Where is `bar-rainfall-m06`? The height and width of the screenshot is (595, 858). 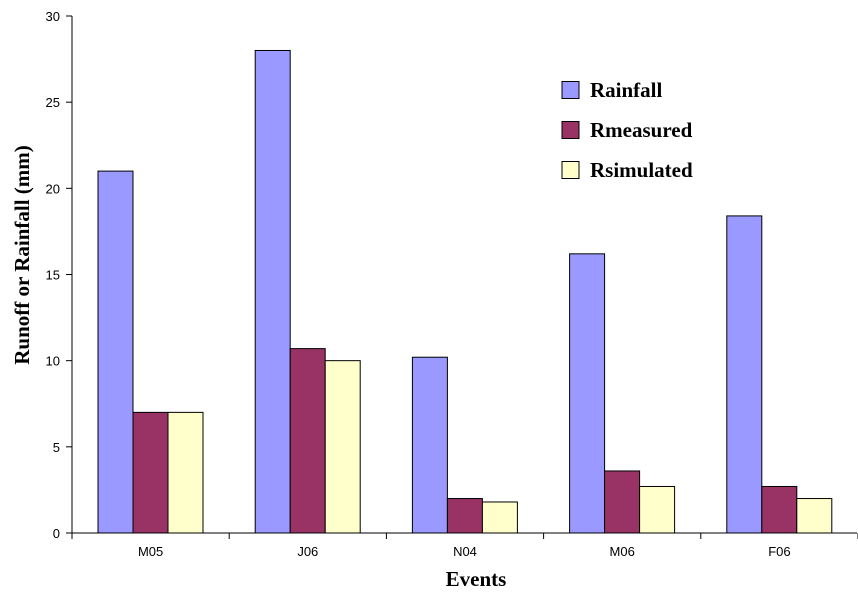
bar-rainfall-m06 is located at coordinates (587, 393).